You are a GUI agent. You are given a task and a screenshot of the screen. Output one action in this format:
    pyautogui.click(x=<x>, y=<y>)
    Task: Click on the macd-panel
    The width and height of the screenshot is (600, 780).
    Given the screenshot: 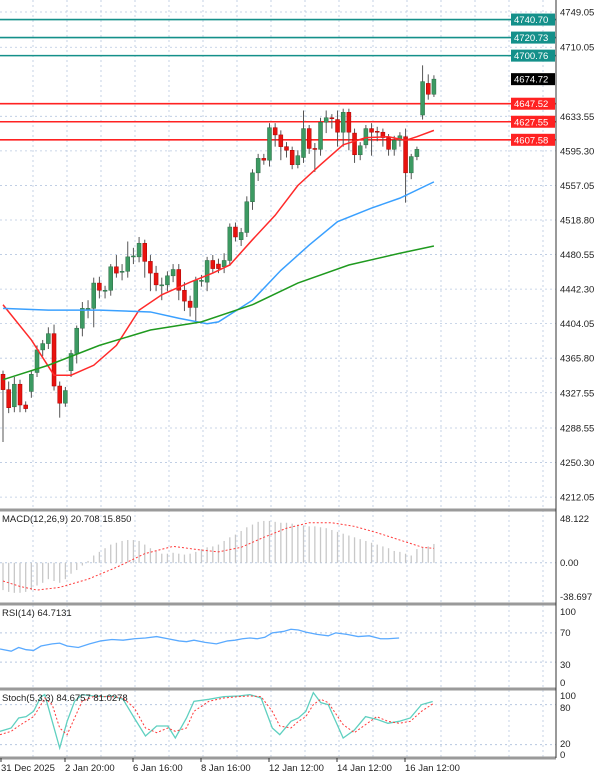 What is the action you would take?
    pyautogui.click(x=278, y=556)
    